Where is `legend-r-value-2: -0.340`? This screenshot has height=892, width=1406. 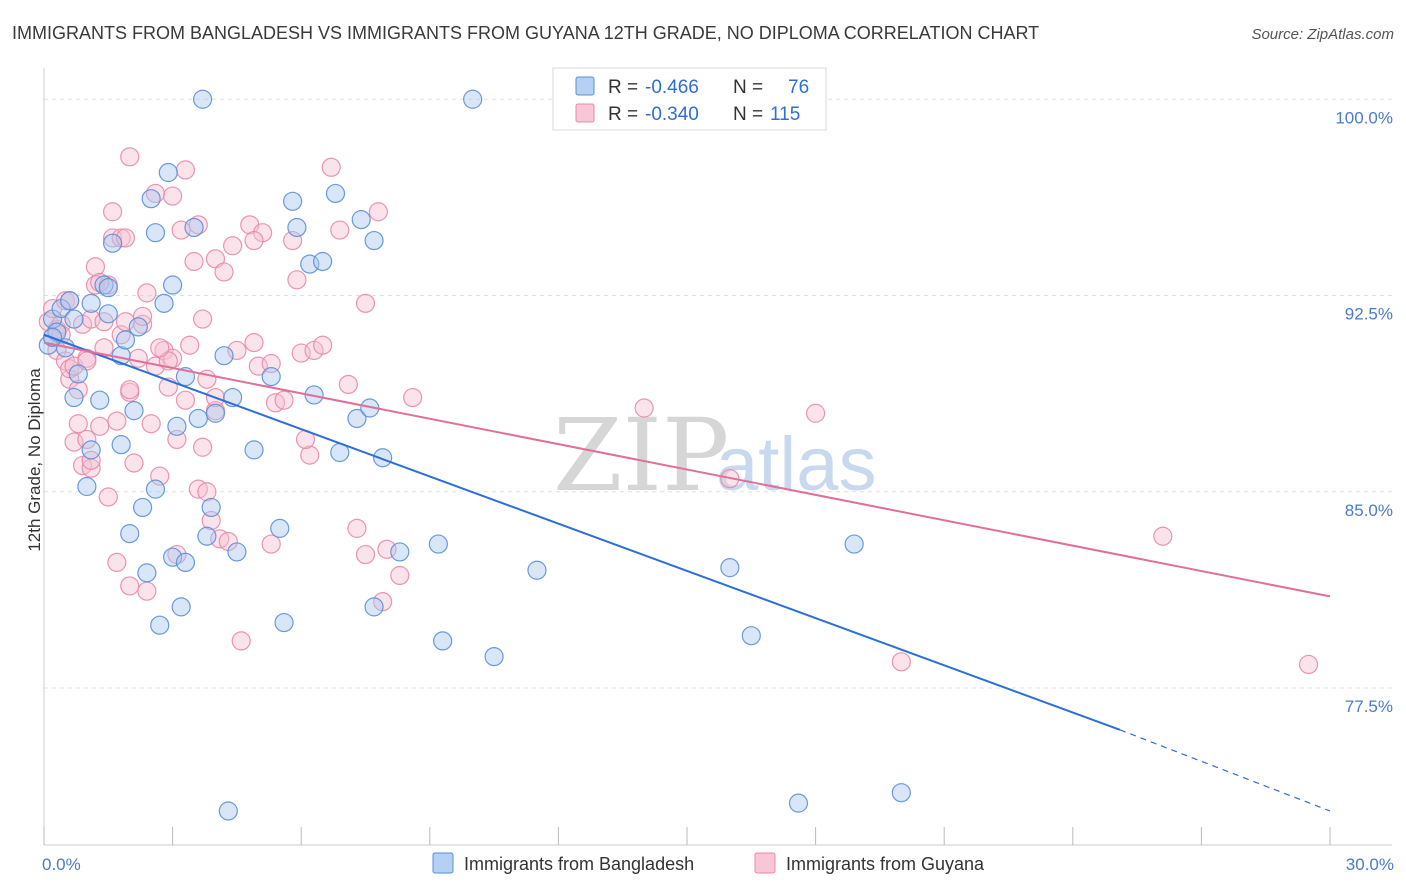 legend-r-value-2: -0.340 is located at coordinates (672, 114).